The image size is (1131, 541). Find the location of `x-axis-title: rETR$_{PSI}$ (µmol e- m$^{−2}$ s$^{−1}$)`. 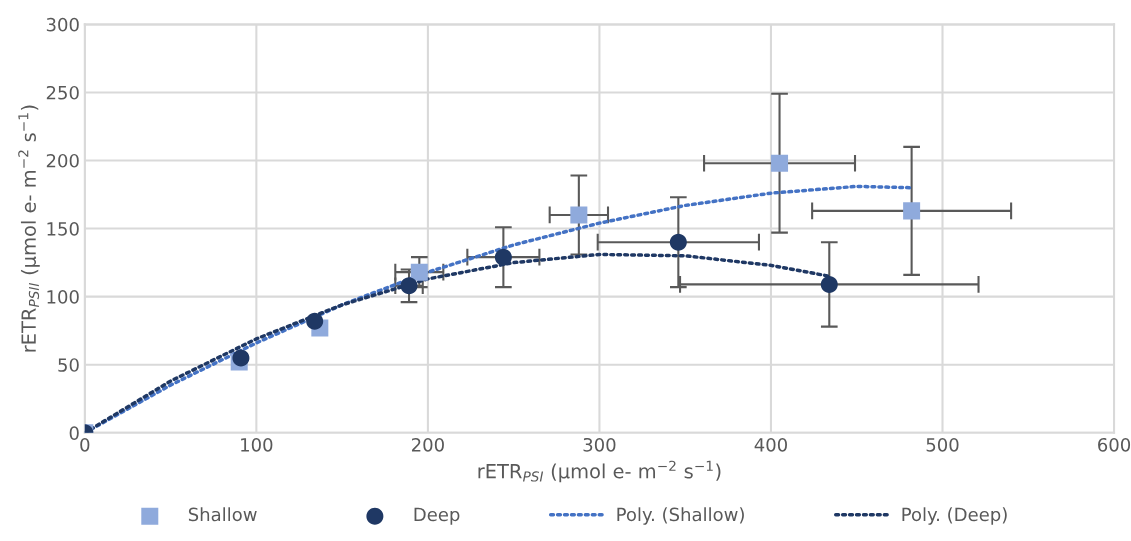

x-axis-title: rETR$_{PSI}$ (µmol e- m$^{−2}$ s$^{−1}$) is located at coordinates (599, 471).